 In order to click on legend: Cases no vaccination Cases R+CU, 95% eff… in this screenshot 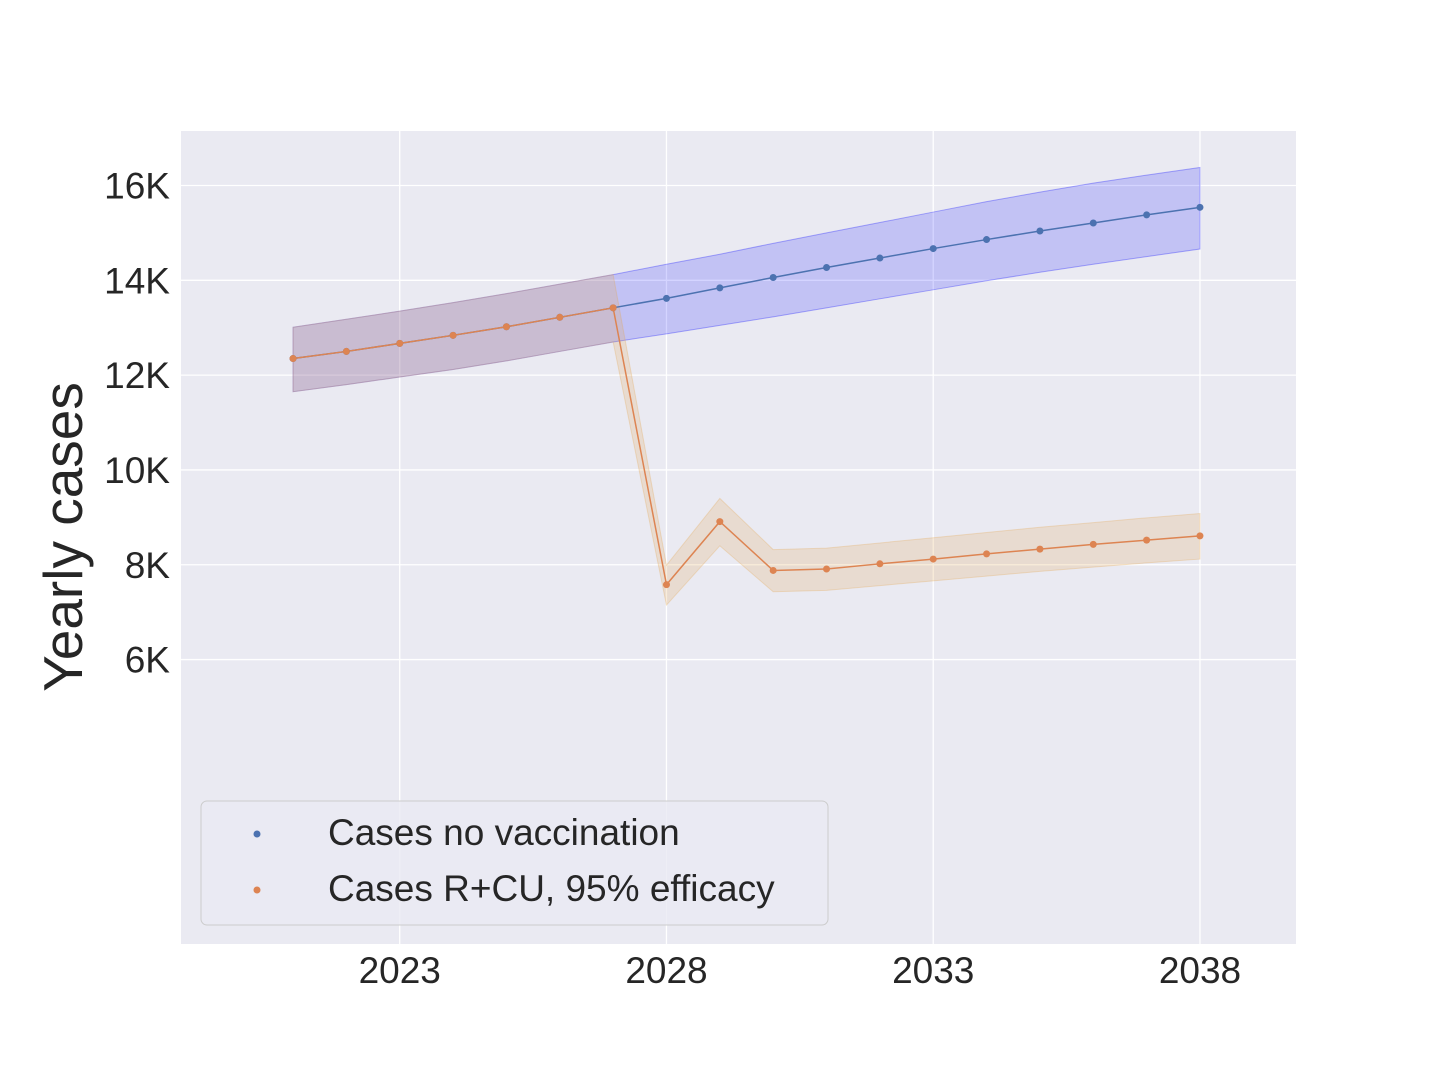, I will do `click(514, 863)`.